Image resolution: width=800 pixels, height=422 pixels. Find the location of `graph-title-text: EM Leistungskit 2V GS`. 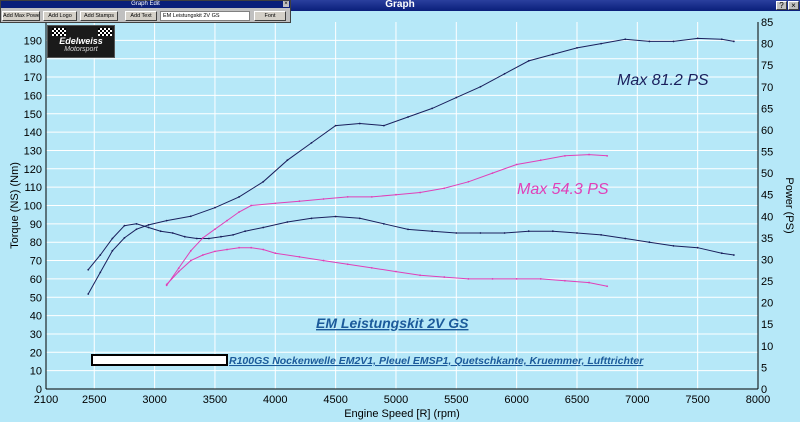

graph-title-text: EM Leistungskit 2V GS is located at coordinates (392, 323).